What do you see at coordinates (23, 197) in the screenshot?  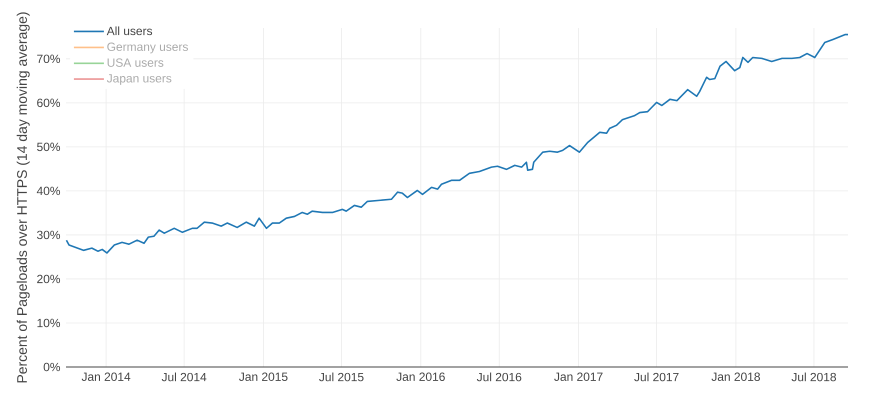 I see `y-axis-title: Percent of Pageloads over HTTPS (14 day moving average)` at bounding box center [23, 197].